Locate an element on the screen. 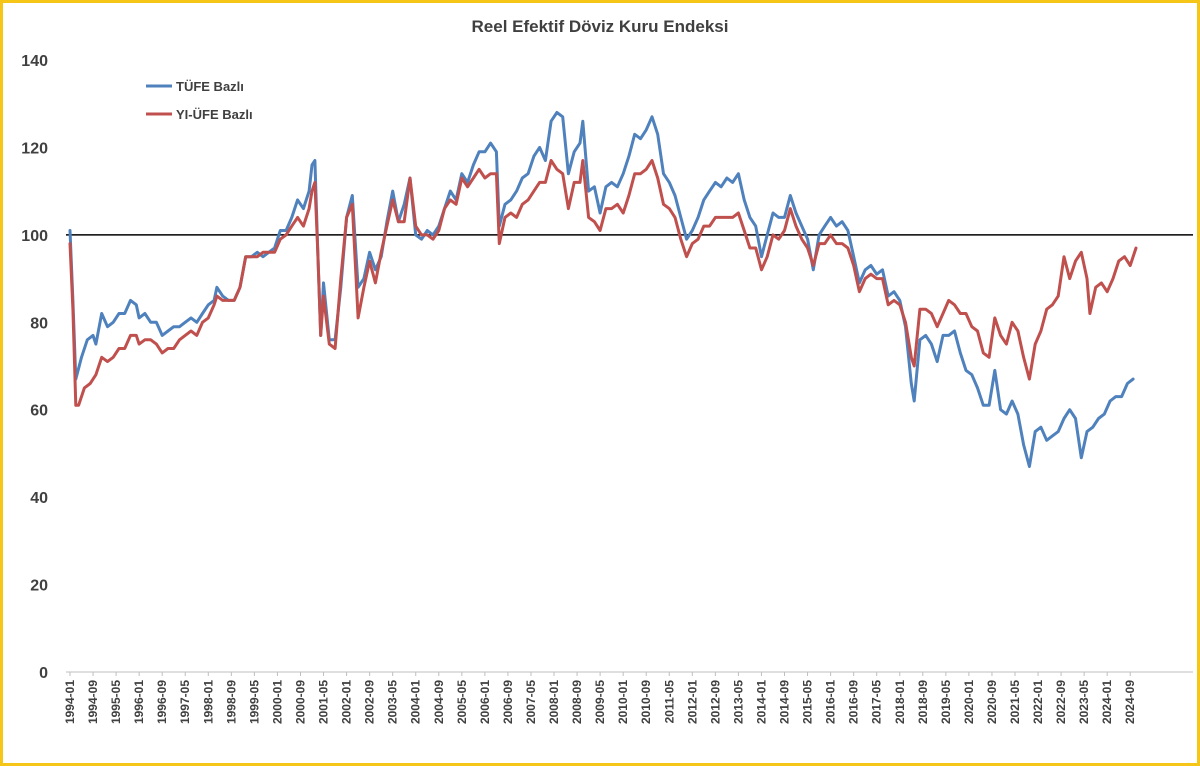 The height and width of the screenshot is (766, 1200). x-tick-label: 2019-05 is located at coordinates (946, 702).